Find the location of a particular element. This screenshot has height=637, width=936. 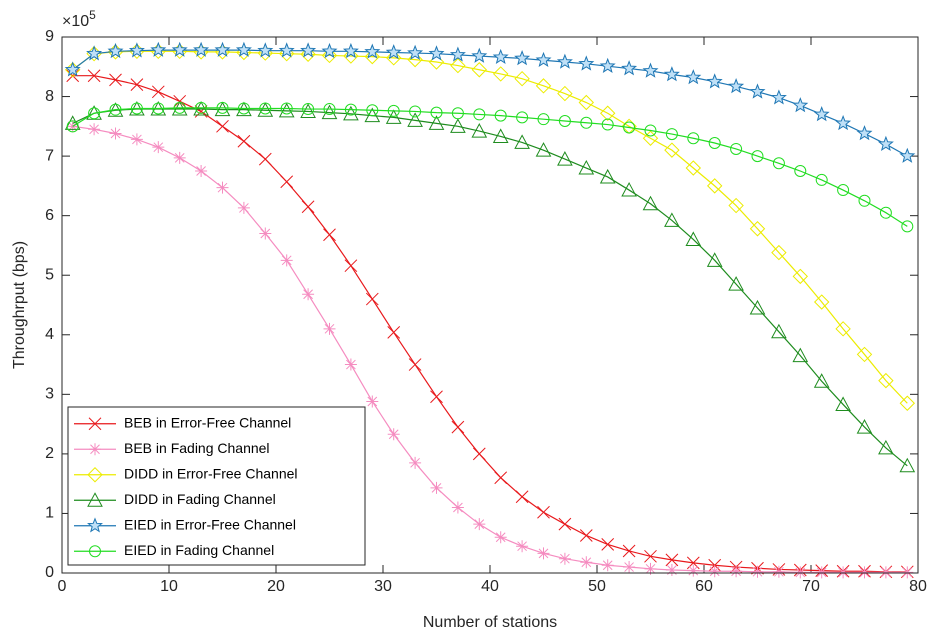

y-multiplier-base: ×10 is located at coordinates (75, 21).